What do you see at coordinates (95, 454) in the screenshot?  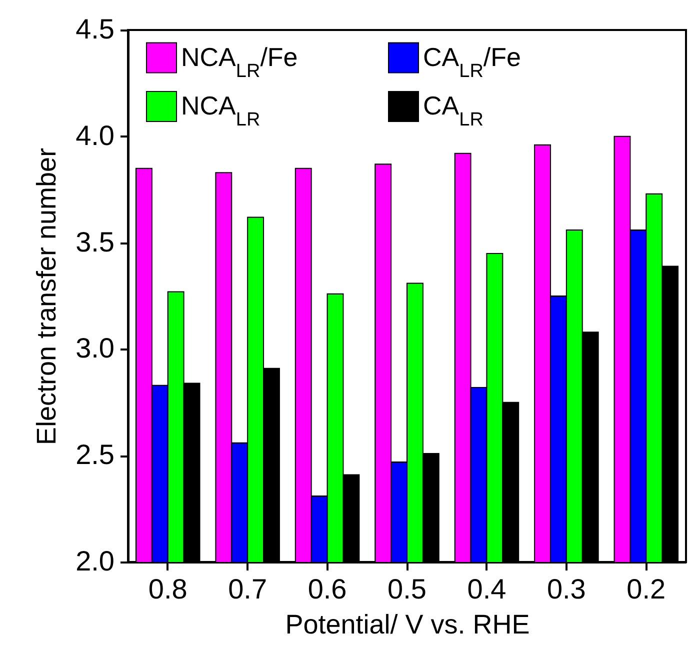 I see `y-tick-label: 2.5` at bounding box center [95, 454].